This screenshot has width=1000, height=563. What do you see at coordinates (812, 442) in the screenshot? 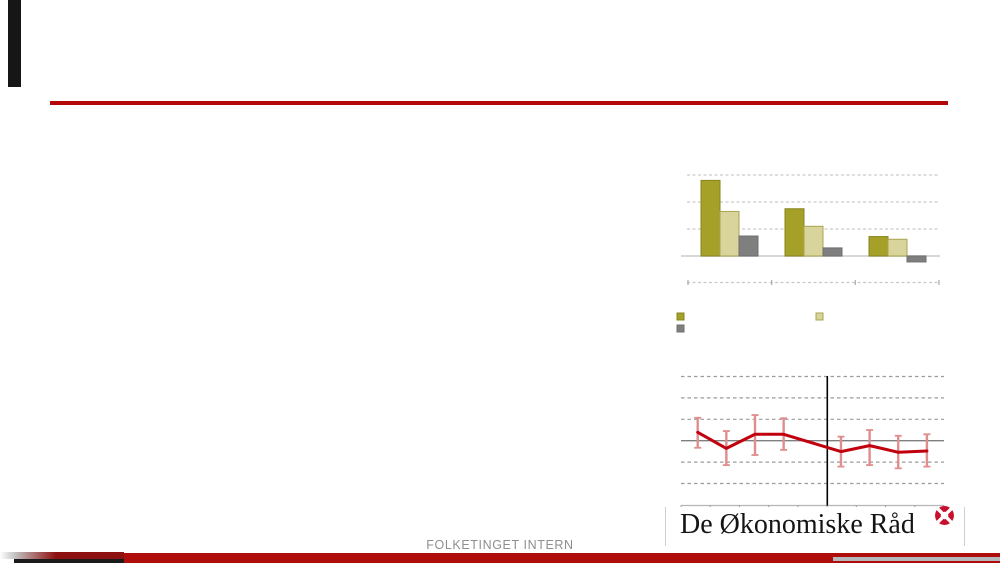
I see `data-line` at bounding box center [812, 442].